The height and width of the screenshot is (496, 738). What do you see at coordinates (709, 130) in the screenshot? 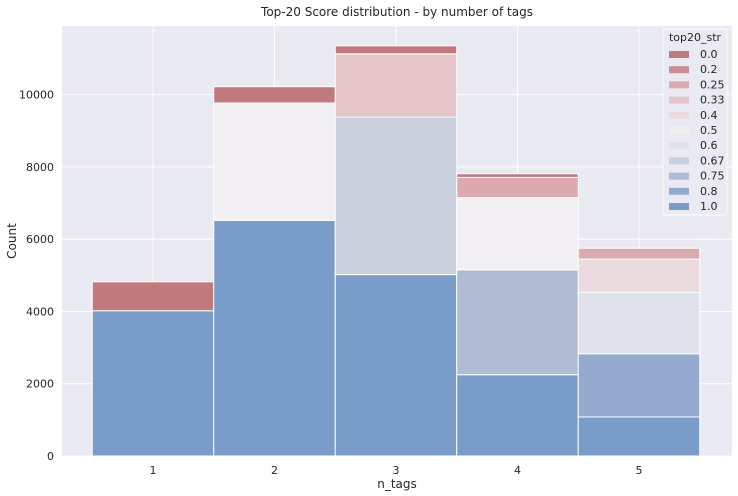
I see `legend-label: 0.5` at bounding box center [709, 130].